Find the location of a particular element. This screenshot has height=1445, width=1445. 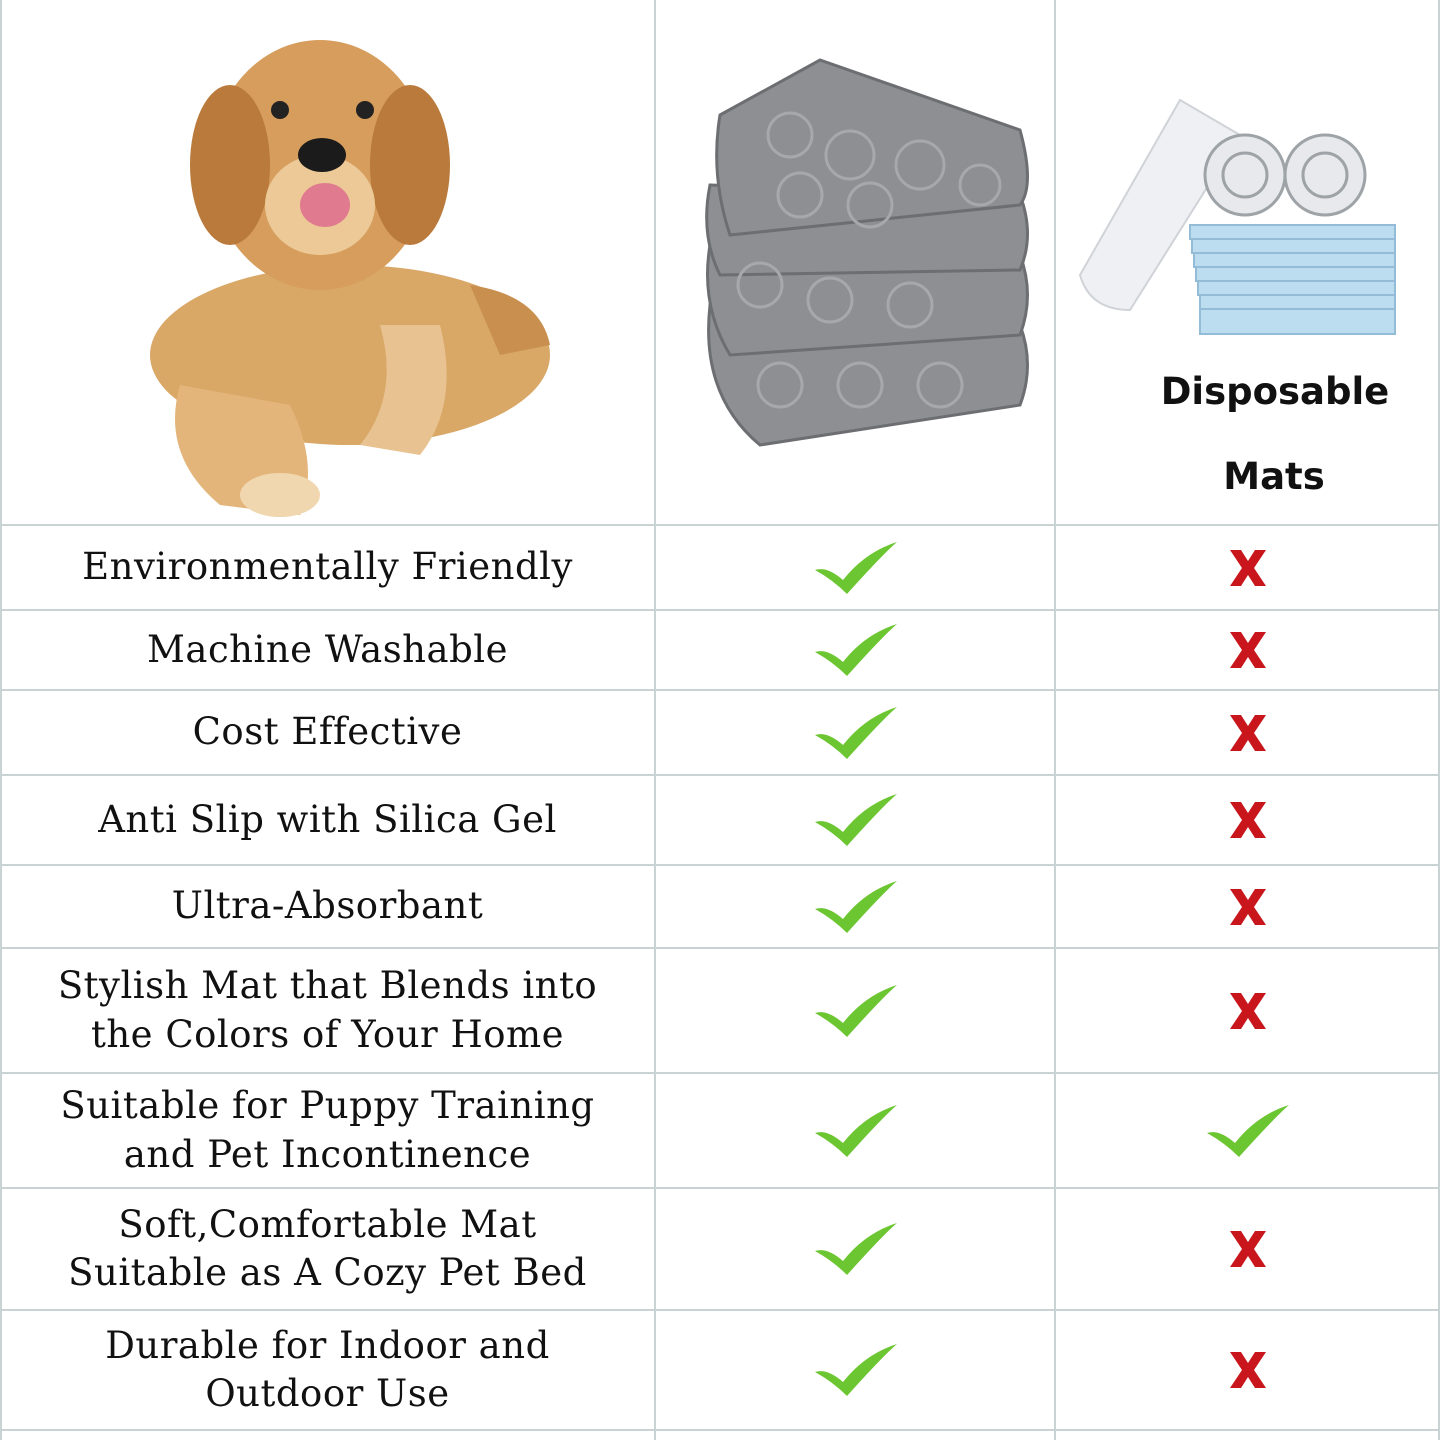

feature-label: Durable for Indoor and Outdoor Use is located at coordinates (327, 1370).